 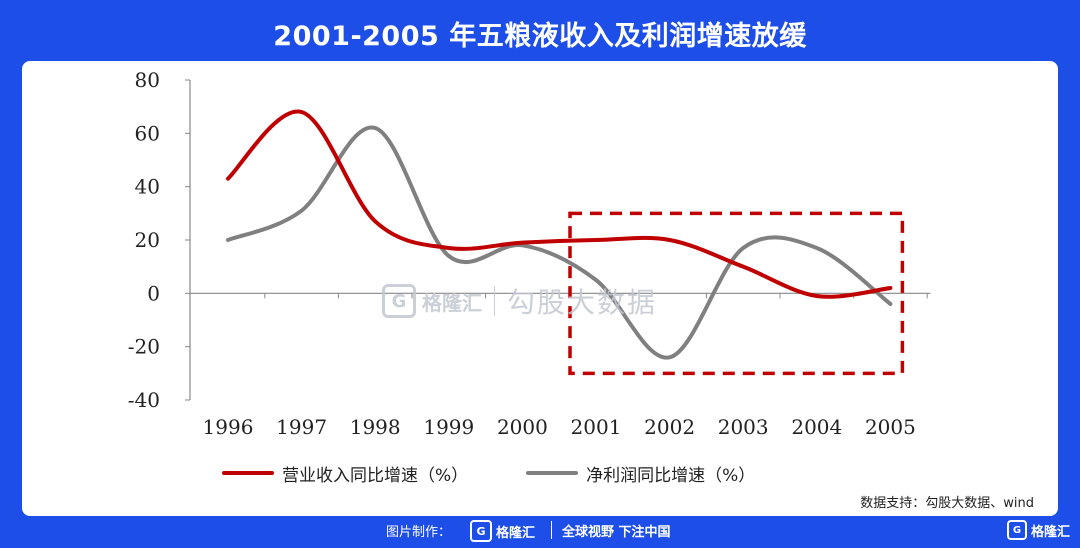 I want to click on x-tick-label: 2004, so click(x=816, y=427).